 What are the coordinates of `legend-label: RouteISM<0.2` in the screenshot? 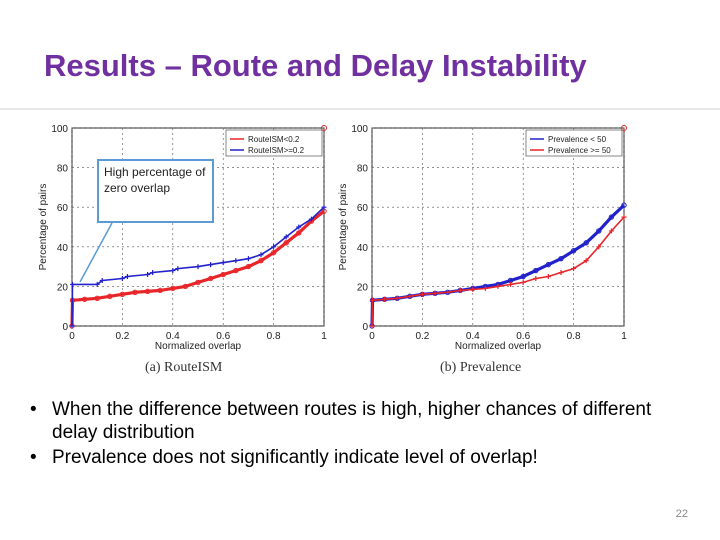 It's located at (274, 139).